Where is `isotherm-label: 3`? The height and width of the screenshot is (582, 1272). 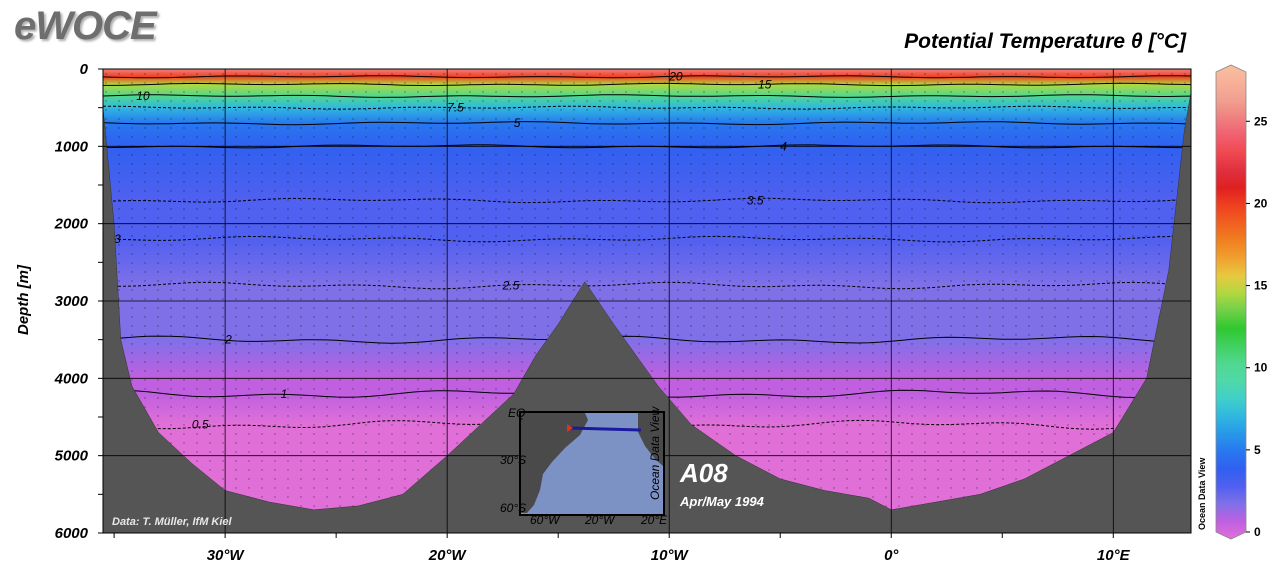 isotherm-label: 3 is located at coordinates (117, 239).